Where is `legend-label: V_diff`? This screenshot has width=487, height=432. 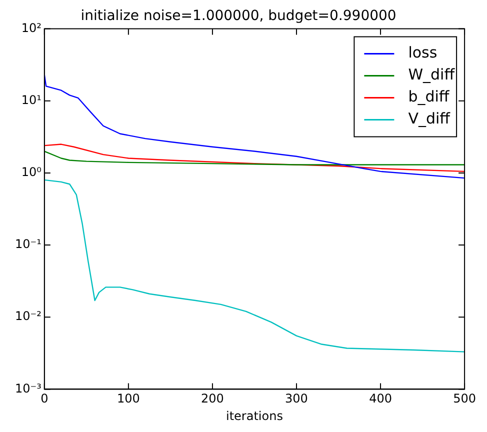 legend-label: V_diff is located at coordinates (429, 119).